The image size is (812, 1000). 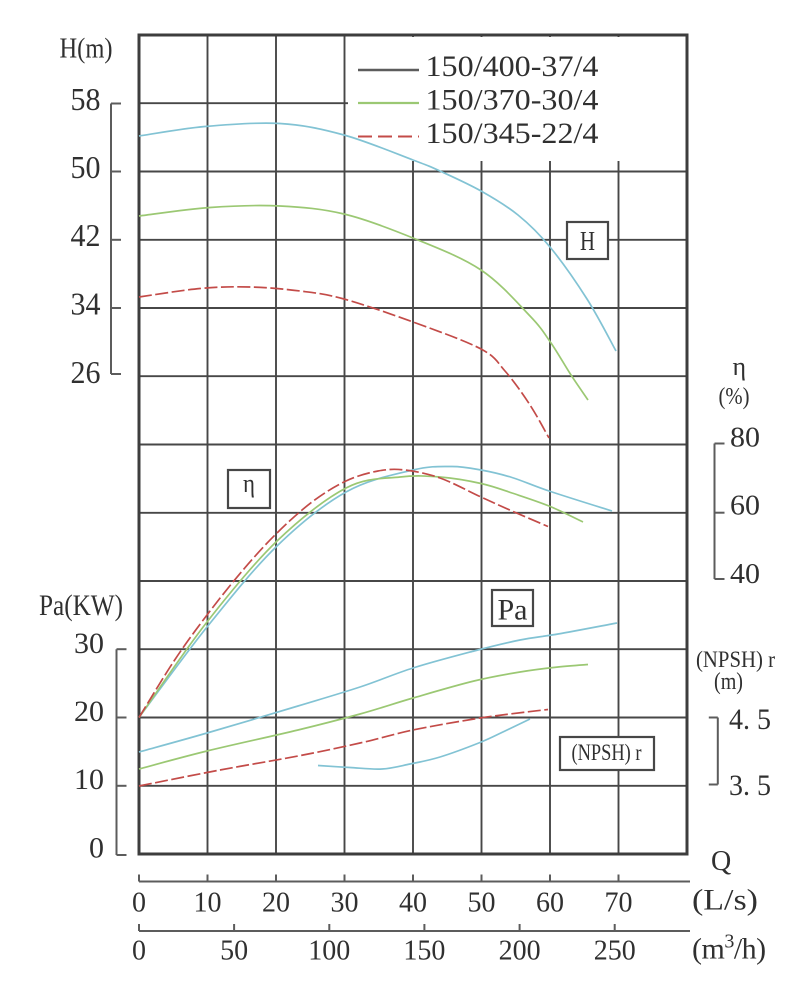 What do you see at coordinates (424, 951) in the screenshot?
I see `svg-text: 150` at bounding box center [424, 951].